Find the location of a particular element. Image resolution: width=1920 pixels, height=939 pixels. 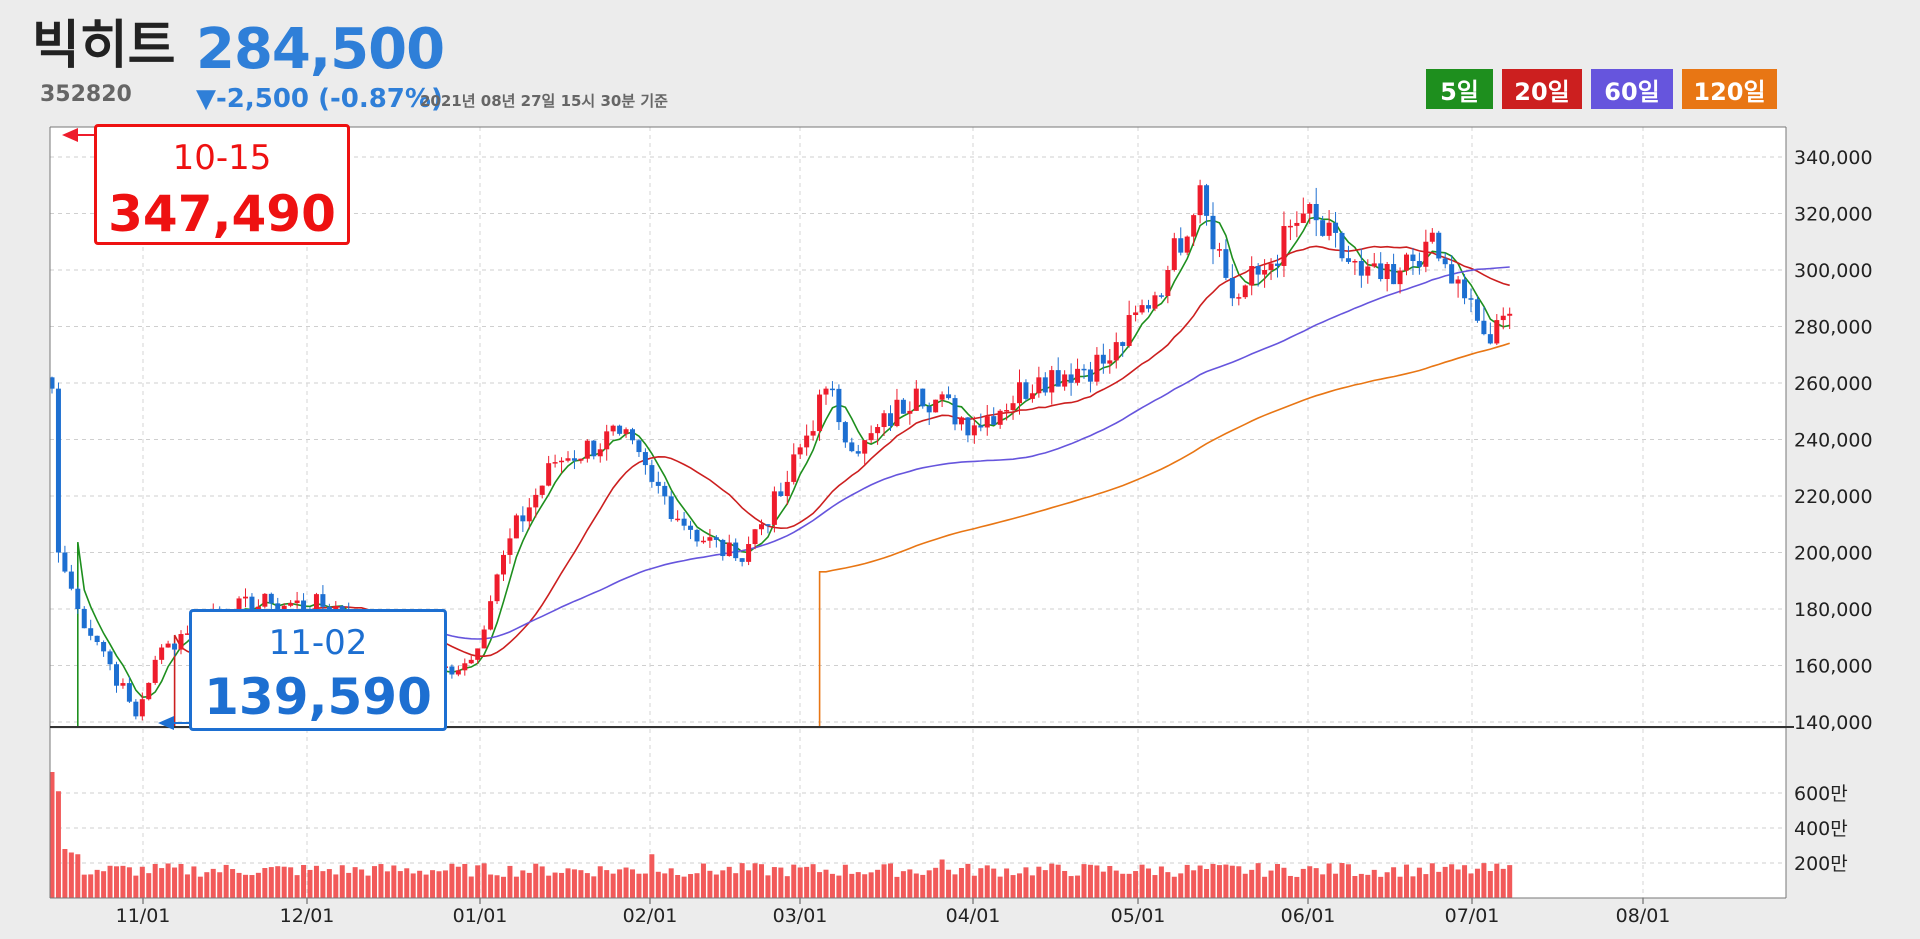

legend-20day-button: 20일 is located at coordinates (1542, 89).